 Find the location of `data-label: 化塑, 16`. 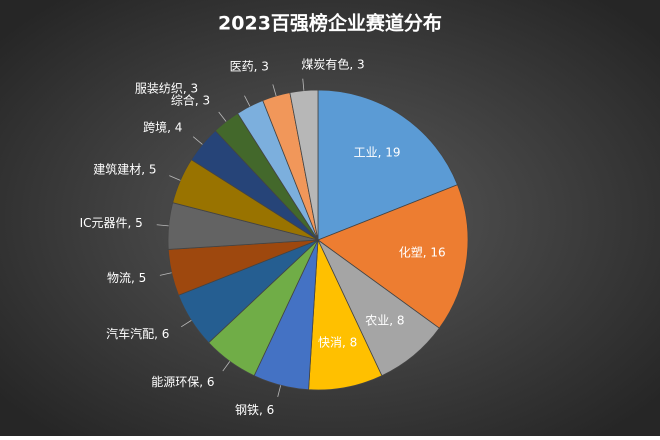

data-label: 化塑, 16 is located at coordinates (422, 252).